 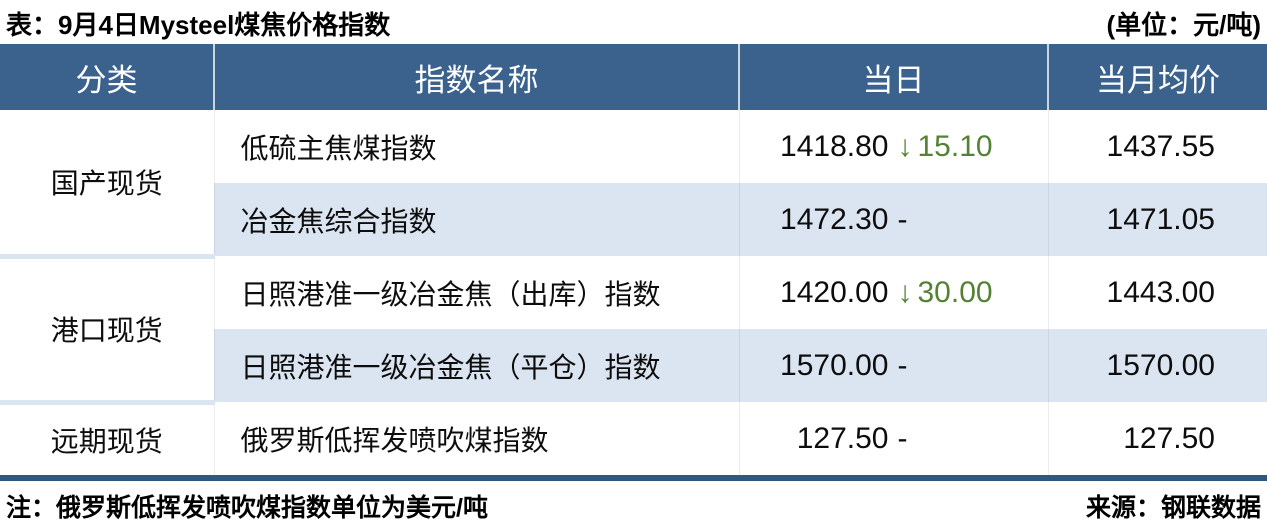 What do you see at coordinates (477, 438) in the screenshot?
I see `index-name-cell: 俄罗斯低挥发喷吹煤指数` at bounding box center [477, 438].